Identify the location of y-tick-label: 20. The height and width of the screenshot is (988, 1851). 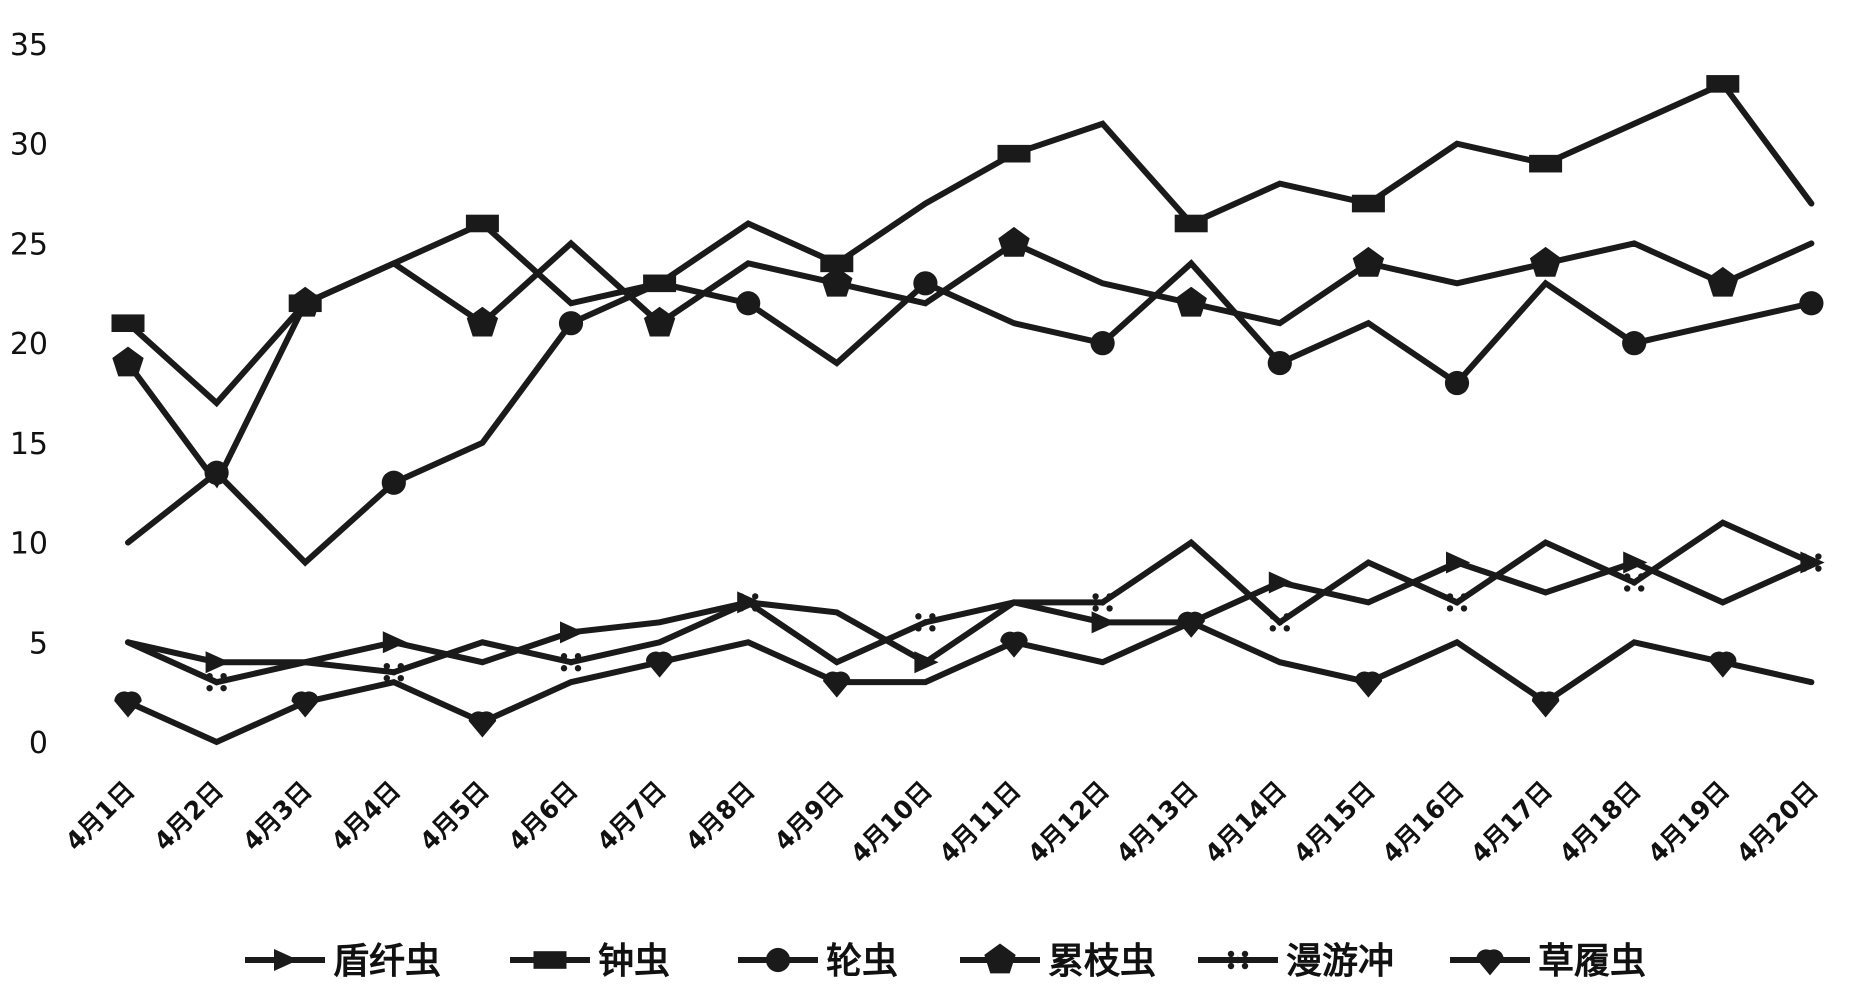
(29, 344).